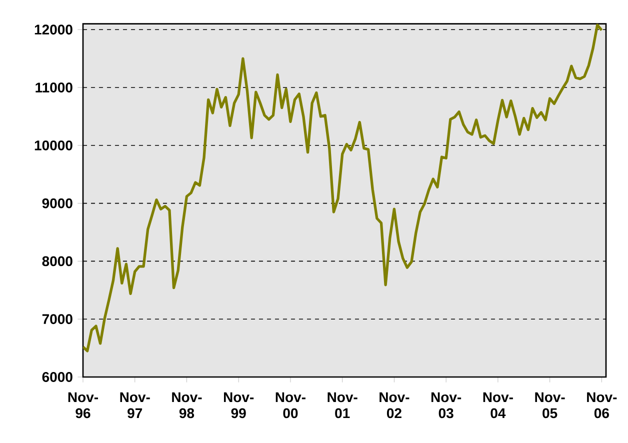  What do you see at coordinates (57, 203) in the screenshot?
I see `y-tick-label: 9000` at bounding box center [57, 203].